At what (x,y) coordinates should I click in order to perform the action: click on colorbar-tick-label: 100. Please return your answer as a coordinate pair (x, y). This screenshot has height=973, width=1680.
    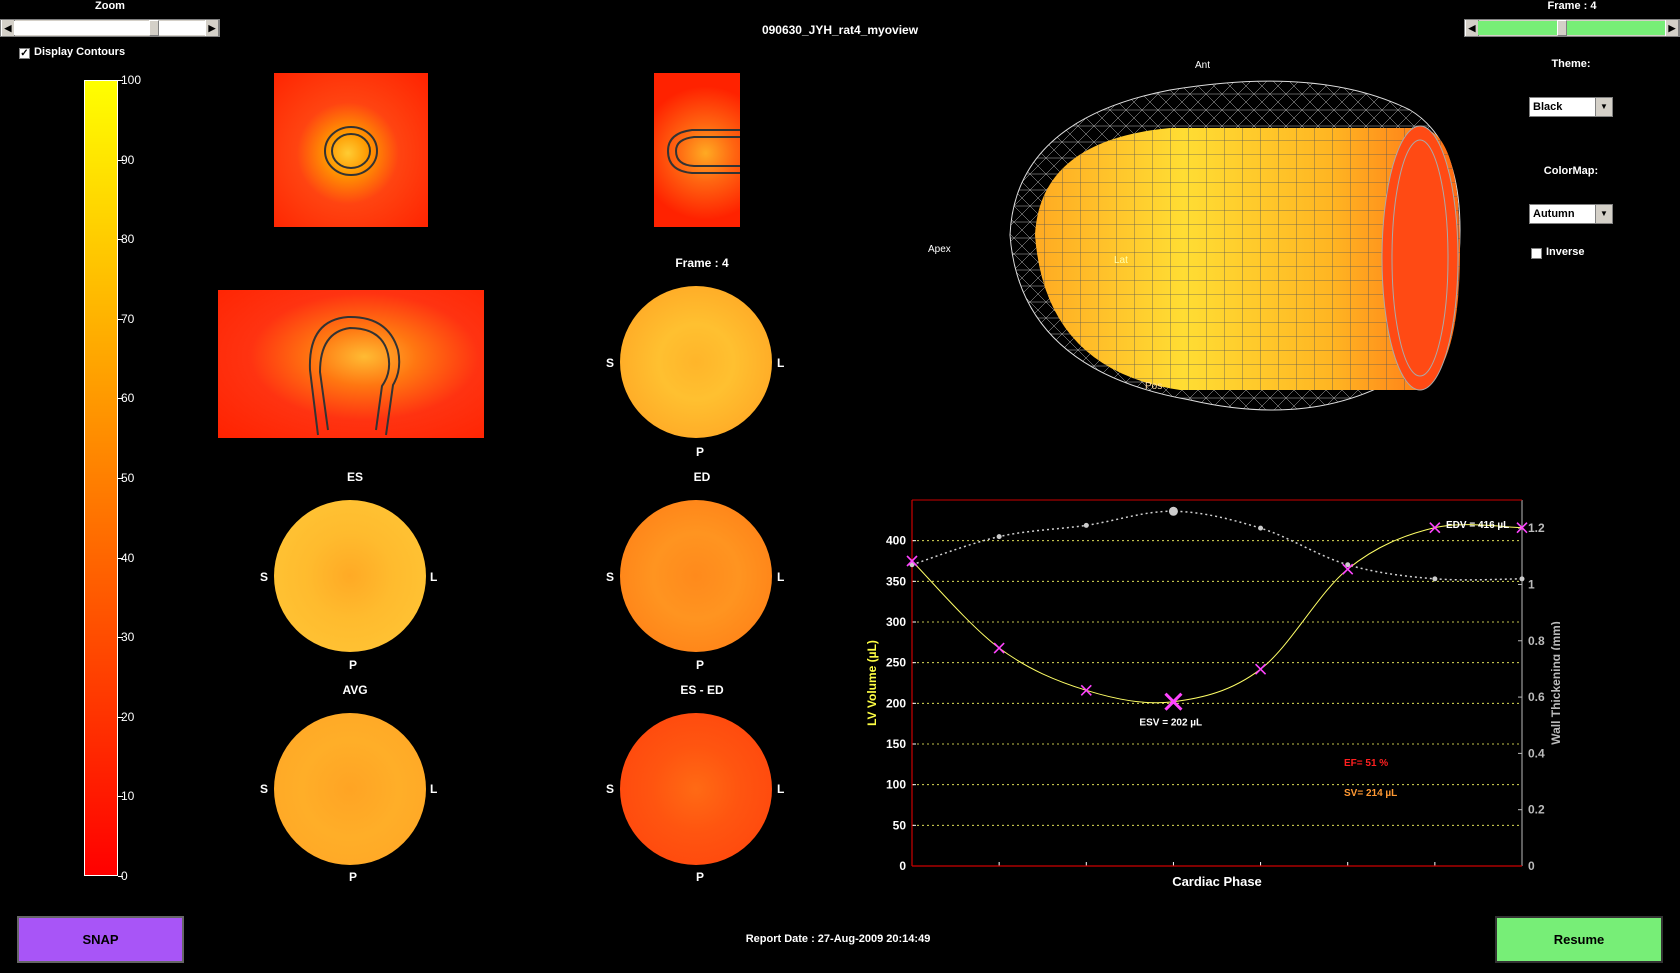
    Looking at the image, I should click on (131, 80).